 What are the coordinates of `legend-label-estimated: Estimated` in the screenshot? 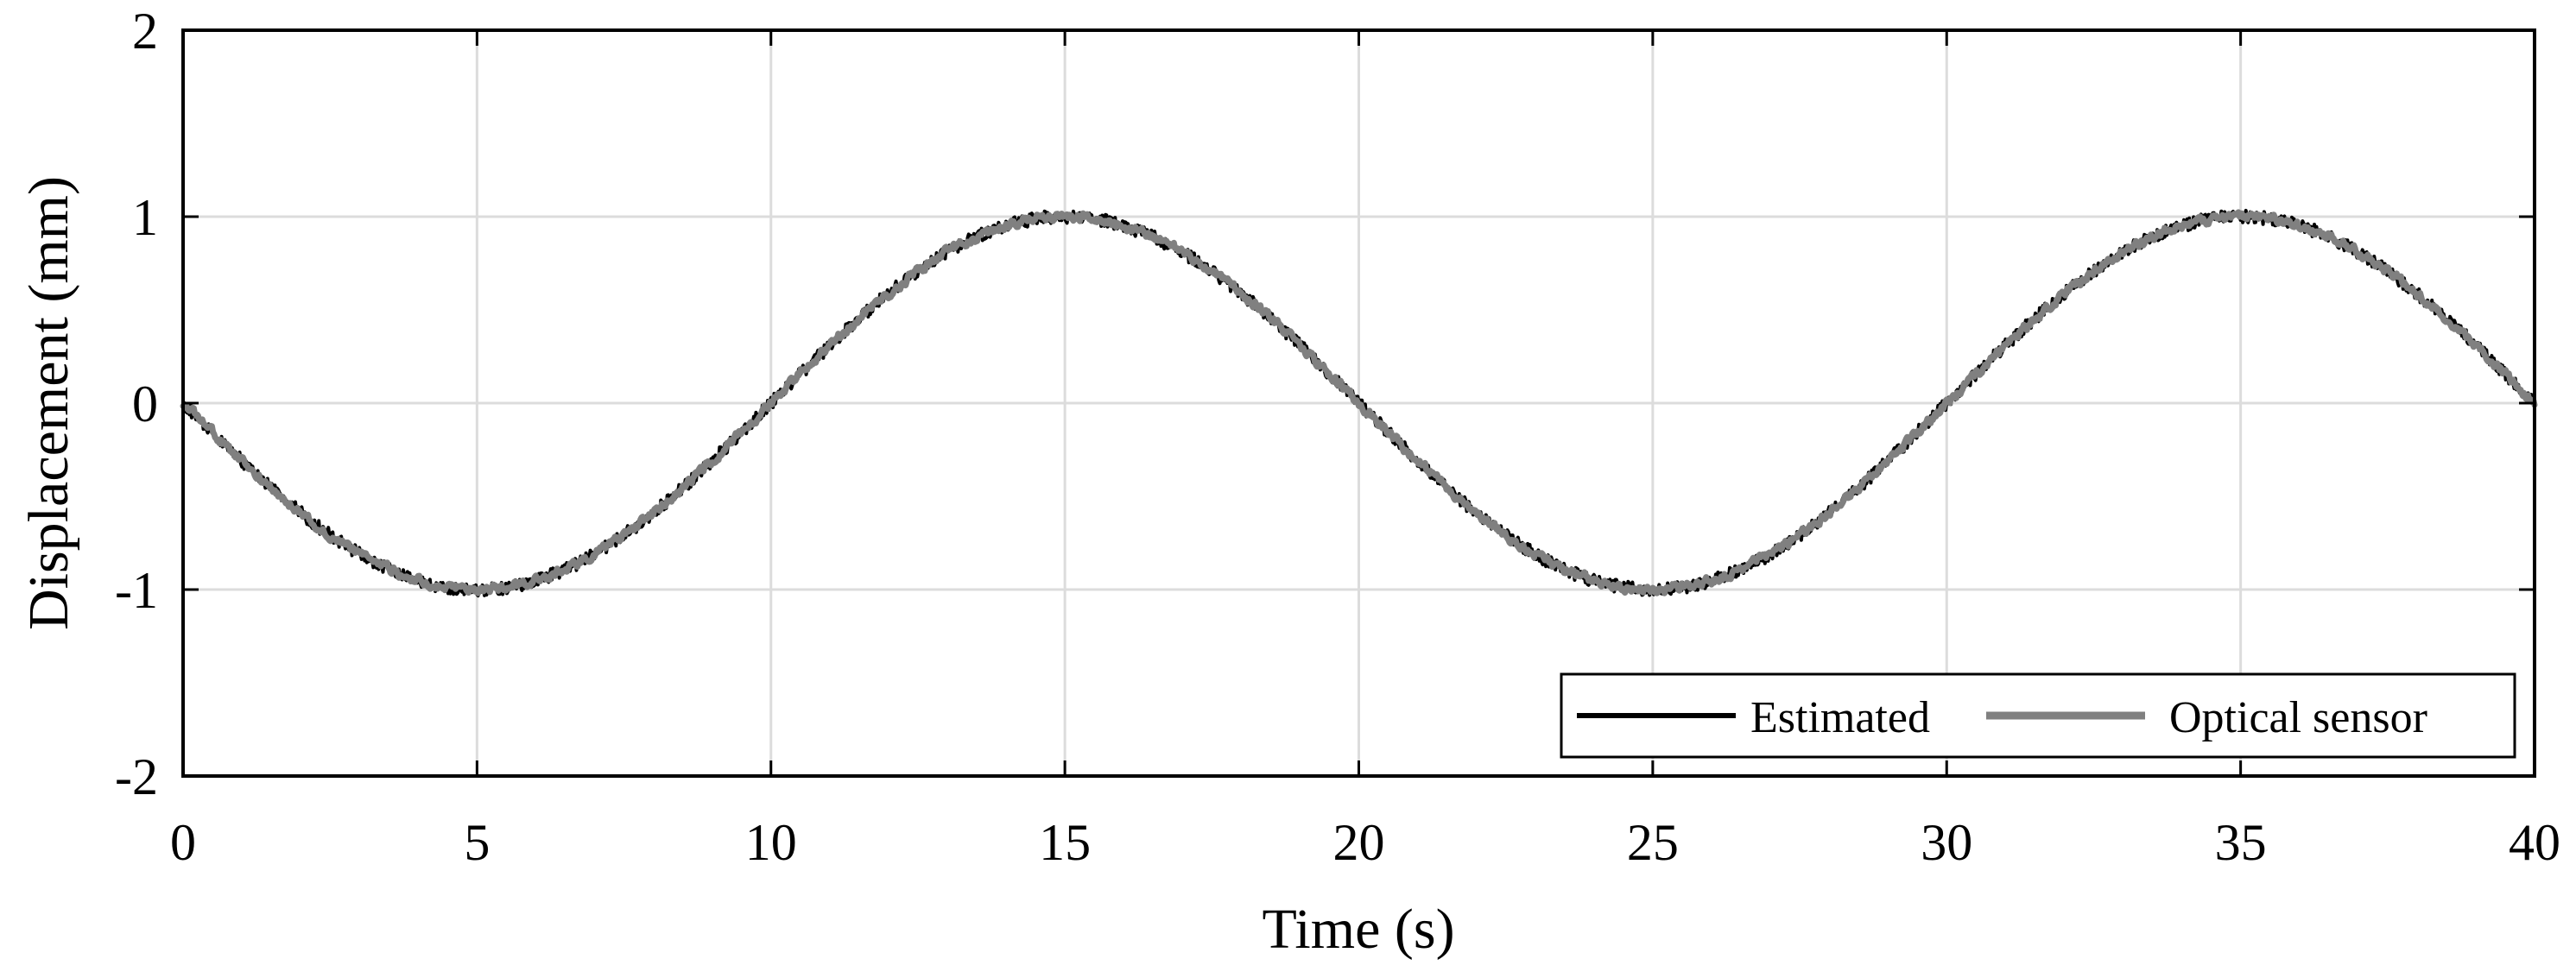 It's located at (1840, 717).